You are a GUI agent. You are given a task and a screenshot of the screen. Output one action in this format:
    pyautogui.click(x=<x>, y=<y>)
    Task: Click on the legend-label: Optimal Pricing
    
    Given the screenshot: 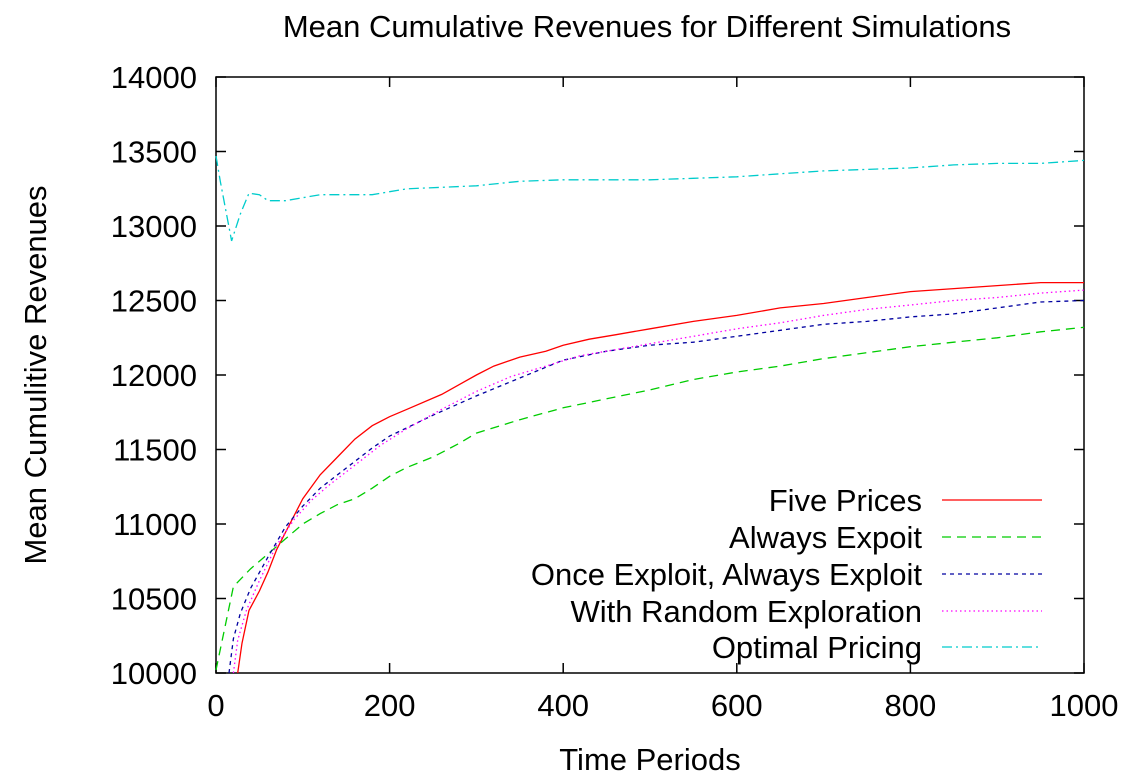 What is the action you would take?
    pyautogui.click(x=817, y=647)
    